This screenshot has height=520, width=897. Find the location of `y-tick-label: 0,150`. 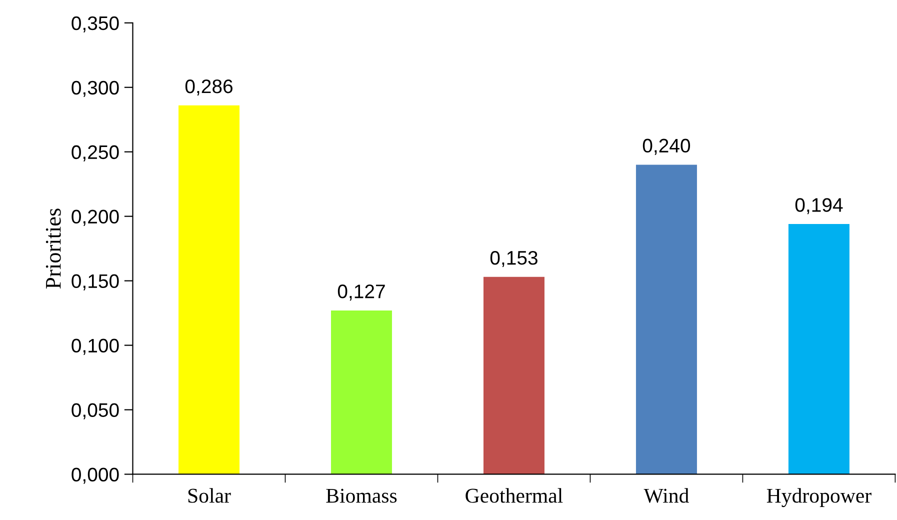

y-tick-label: 0,150 is located at coordinates (95, 282).